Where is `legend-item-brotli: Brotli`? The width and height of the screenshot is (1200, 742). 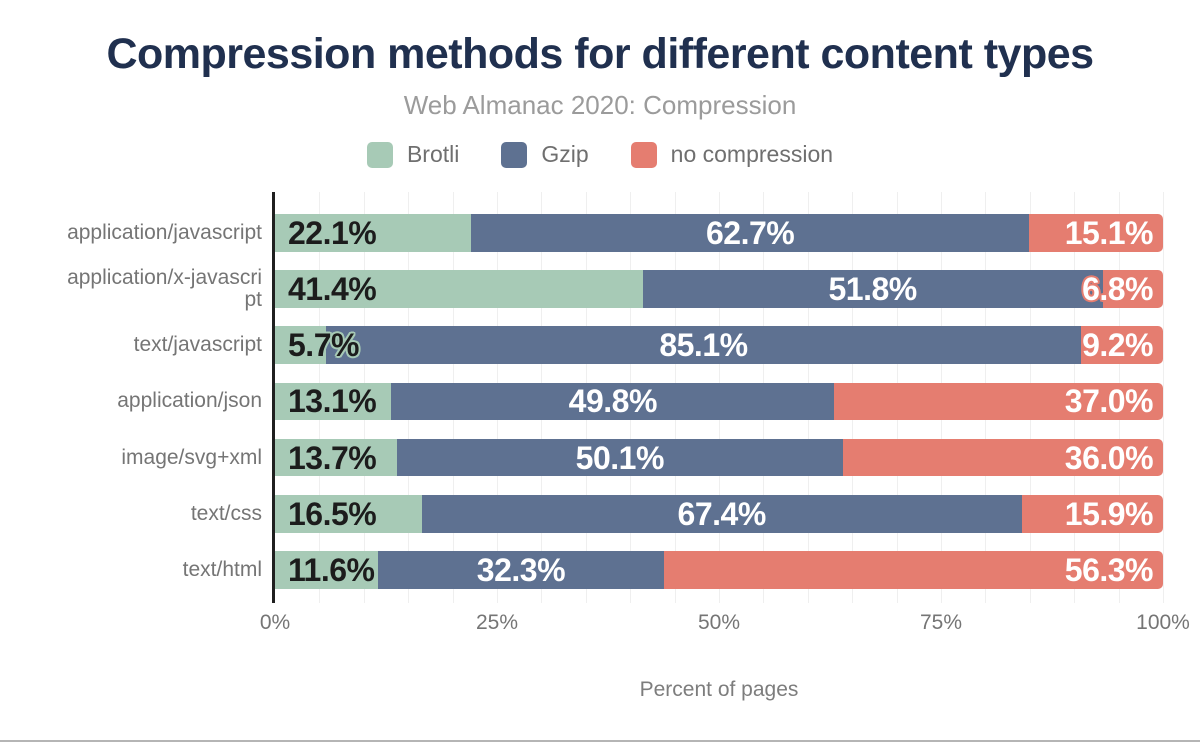 legend-item-brotli: Brotli is located at coordinates (413, 154).